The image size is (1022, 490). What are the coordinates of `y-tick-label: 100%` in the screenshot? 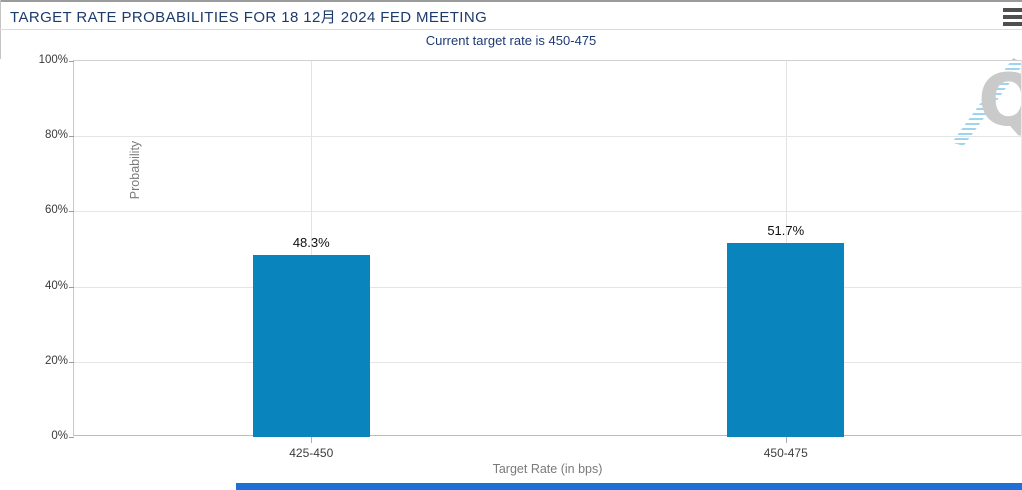 It's located at (53, 60).